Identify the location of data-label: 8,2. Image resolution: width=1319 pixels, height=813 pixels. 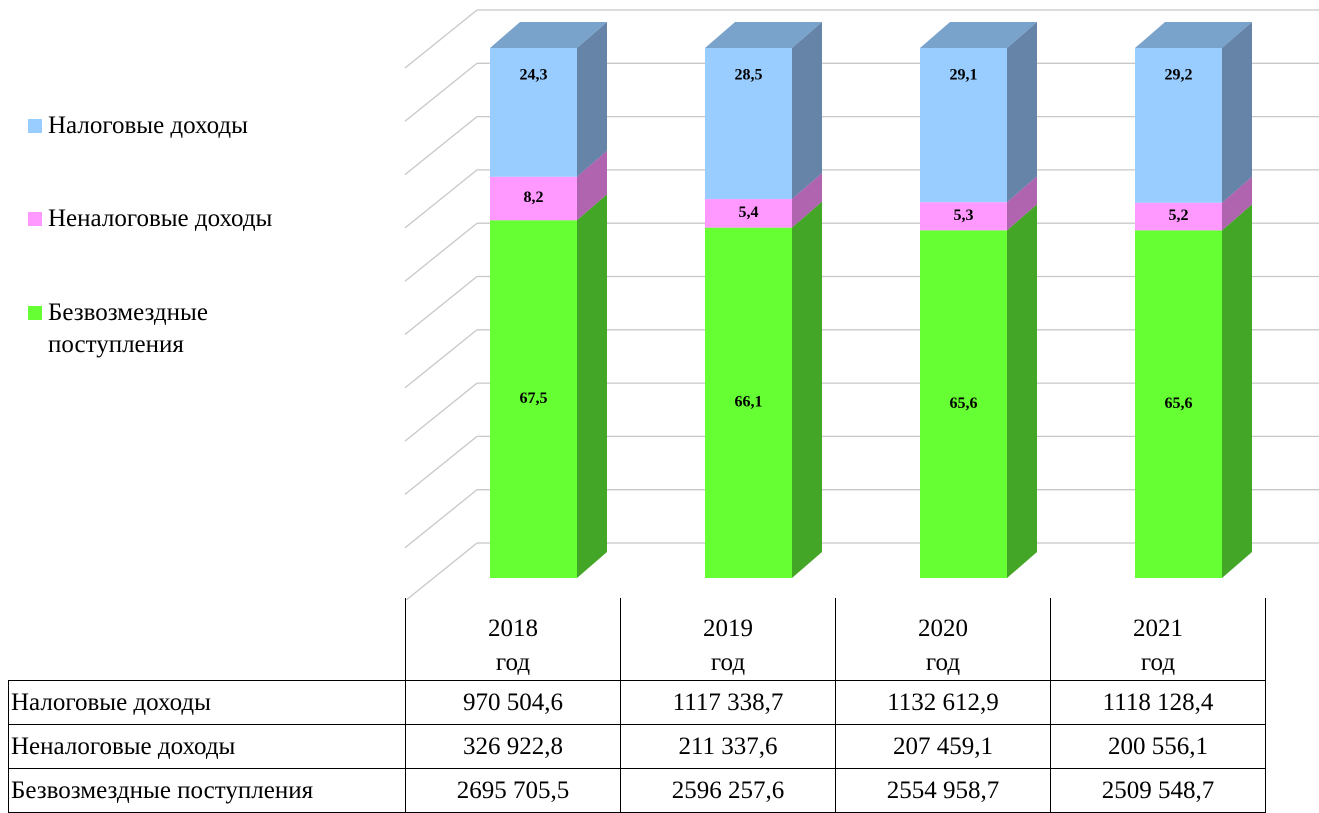
(534, 197).